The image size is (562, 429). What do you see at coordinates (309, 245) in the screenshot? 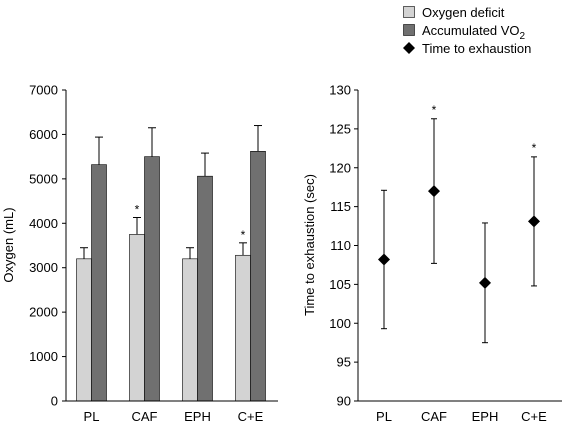
I see `y-axis-title: Time to exhaustion (sec)` at bounding box center [309, 245].